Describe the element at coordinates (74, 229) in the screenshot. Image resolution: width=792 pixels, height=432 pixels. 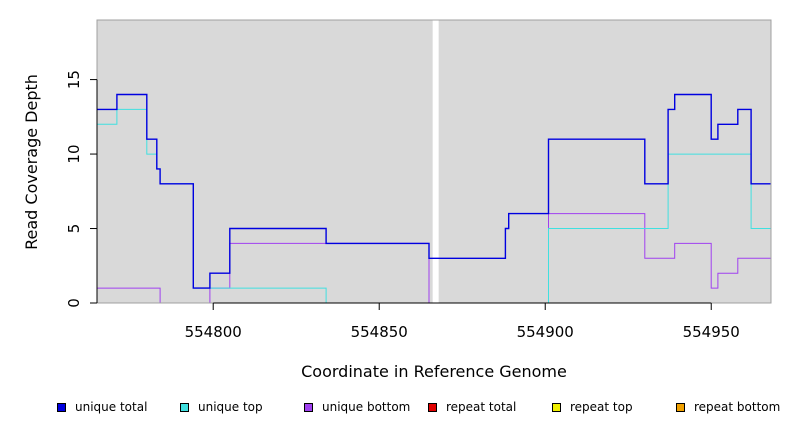
I see `y-tick-label: 5` at that location.